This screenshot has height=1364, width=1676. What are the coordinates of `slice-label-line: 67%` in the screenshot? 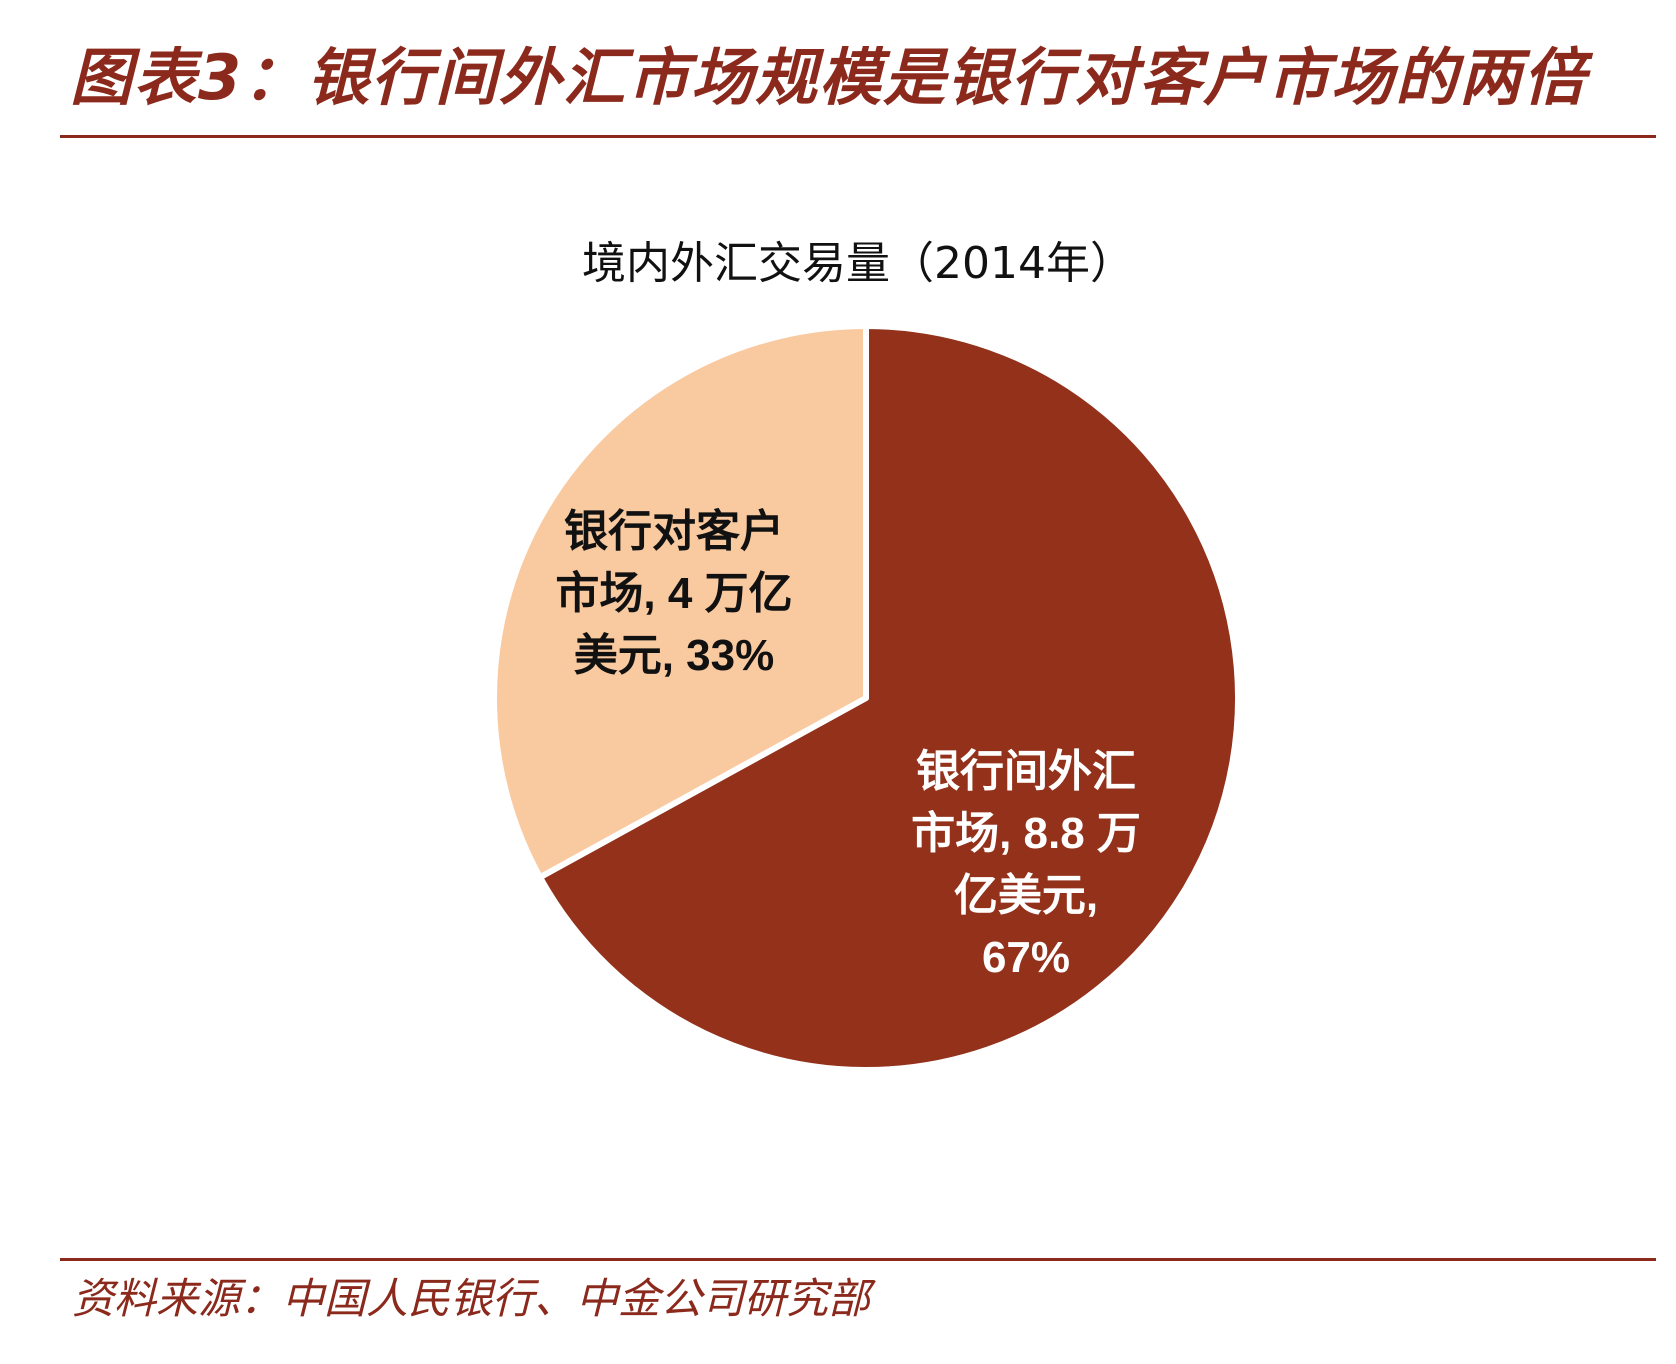 It's located at (1026, 957).